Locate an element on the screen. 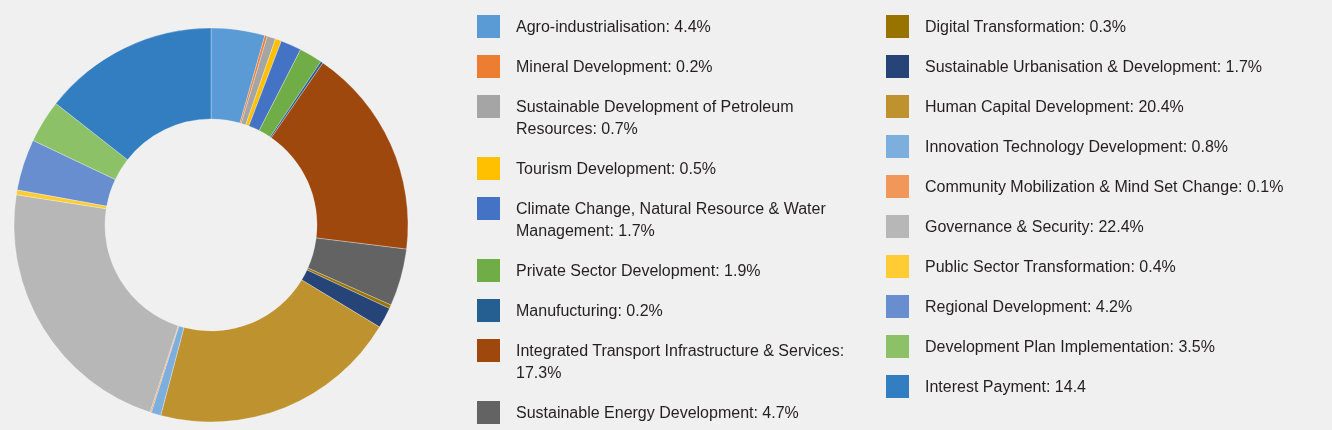  legend-label: Innovation Technology Development: 0.8% is located at coordinates (1077, 146).